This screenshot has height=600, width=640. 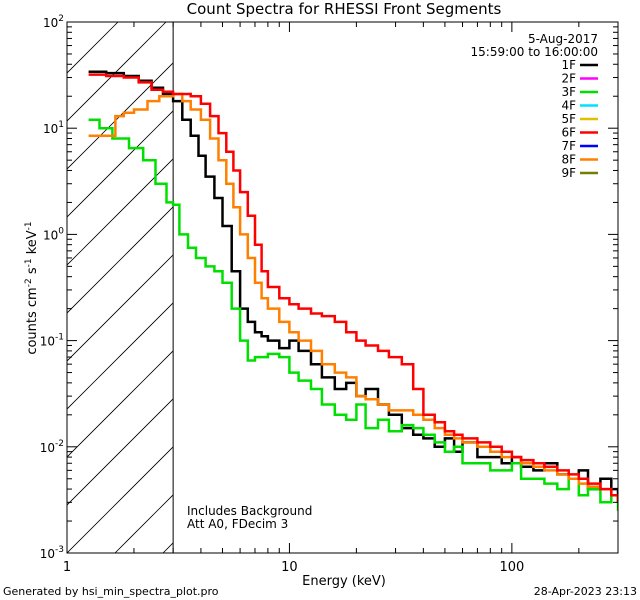 I want to click on x-tick-label: 100, so click(x=511, y=567).